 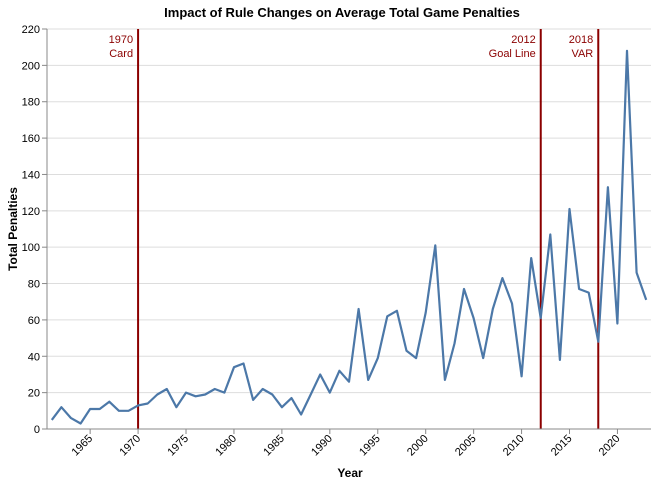 I want to click on x-axis-title: Year, so click(x=350, y=473).